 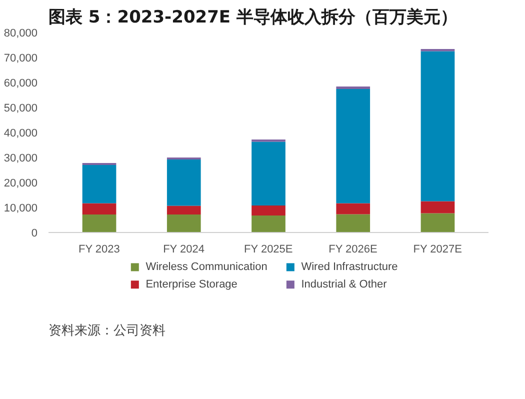 I want to click on legend-label: Wired Infrastructure, so click(x=349, y=267).